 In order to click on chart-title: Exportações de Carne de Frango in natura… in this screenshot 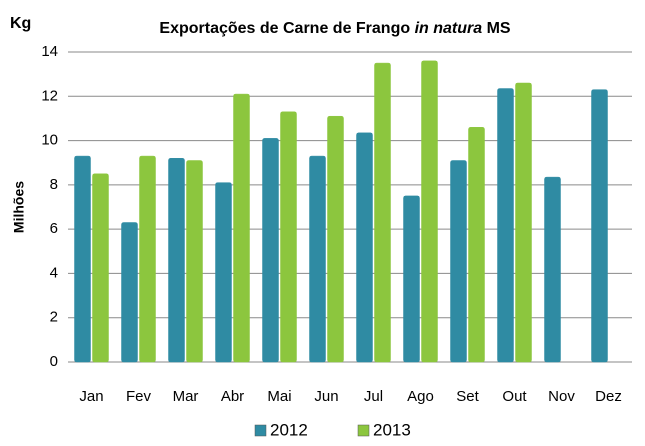, I will do `click(335, 28)`.